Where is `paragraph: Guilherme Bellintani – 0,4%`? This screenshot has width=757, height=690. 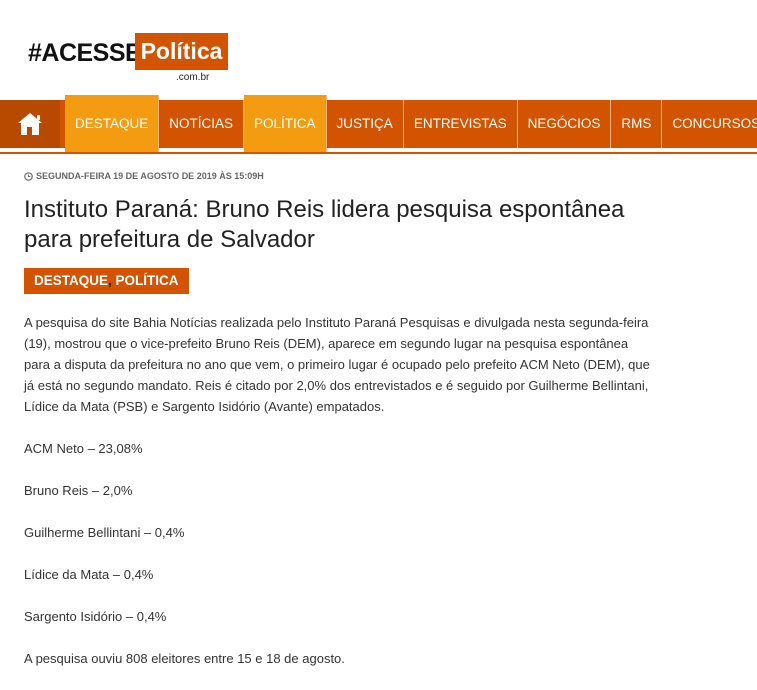 paragraph: Guilherme Bellintani – 0,4% is located at coordinates (104, 532).